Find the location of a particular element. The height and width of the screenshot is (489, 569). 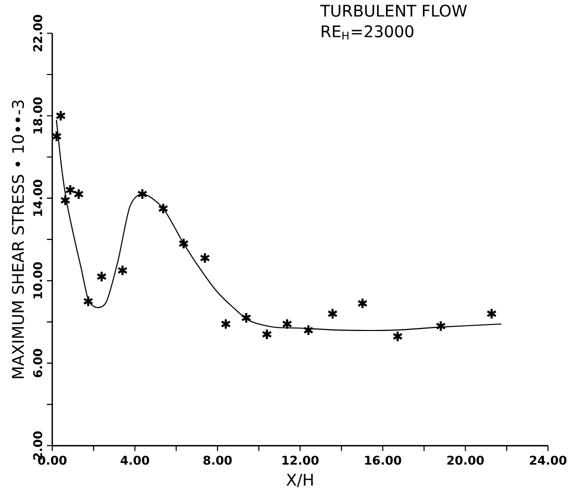

y-tick-label: 18.00 is located at coordinates (37, 115).